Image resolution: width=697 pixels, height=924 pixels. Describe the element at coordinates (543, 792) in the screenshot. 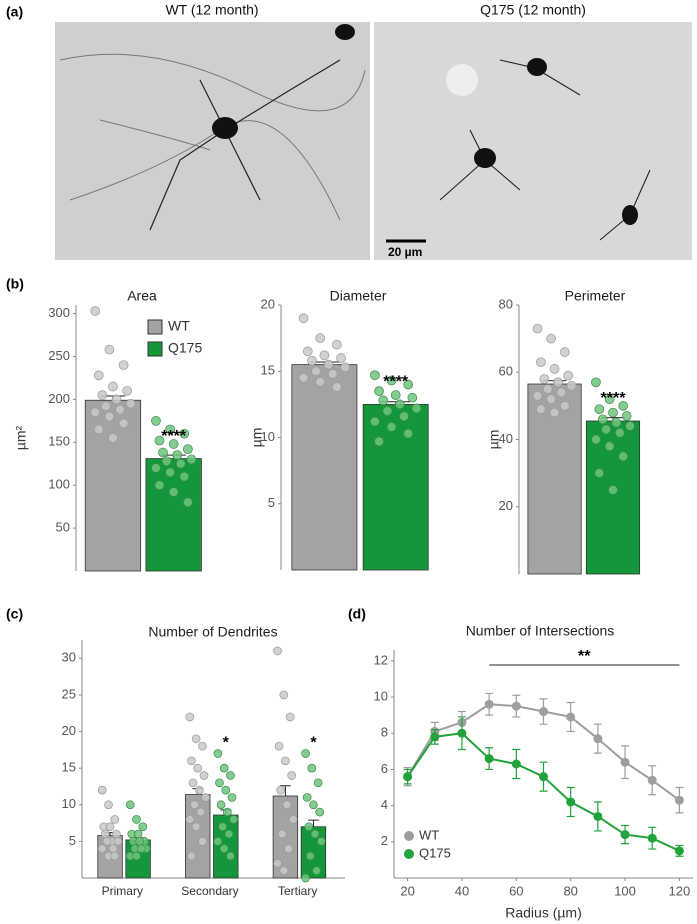

I see `line` at that location.